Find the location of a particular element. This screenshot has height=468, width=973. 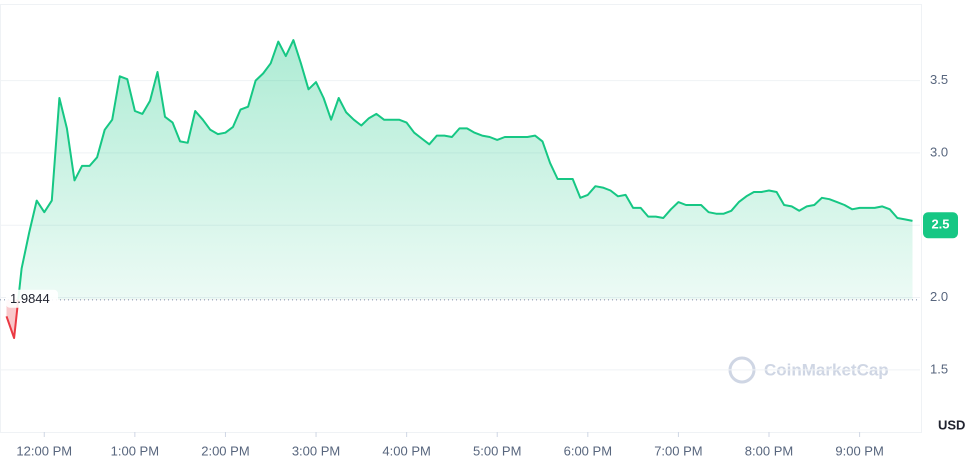

x-tick-label: 12:00 PM is located at coordinates (44, 450).